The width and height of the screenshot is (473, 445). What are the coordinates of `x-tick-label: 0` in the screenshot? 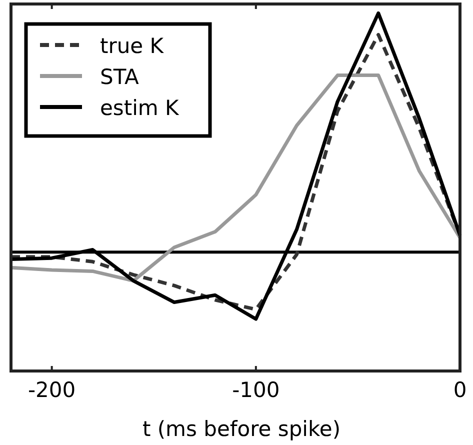 It's located at (460, 390).